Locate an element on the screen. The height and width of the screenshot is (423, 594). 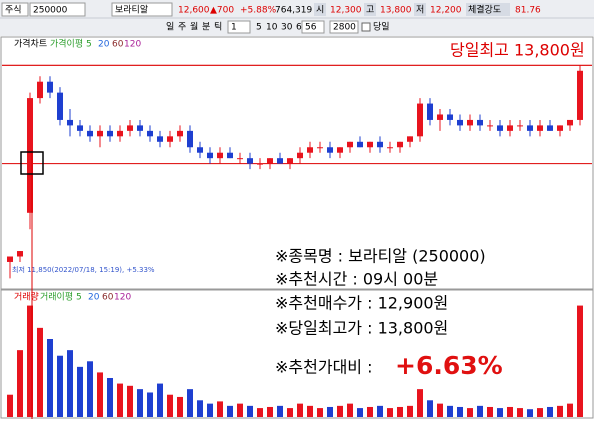
open-label: 시 is located at coordinates (320, 10).